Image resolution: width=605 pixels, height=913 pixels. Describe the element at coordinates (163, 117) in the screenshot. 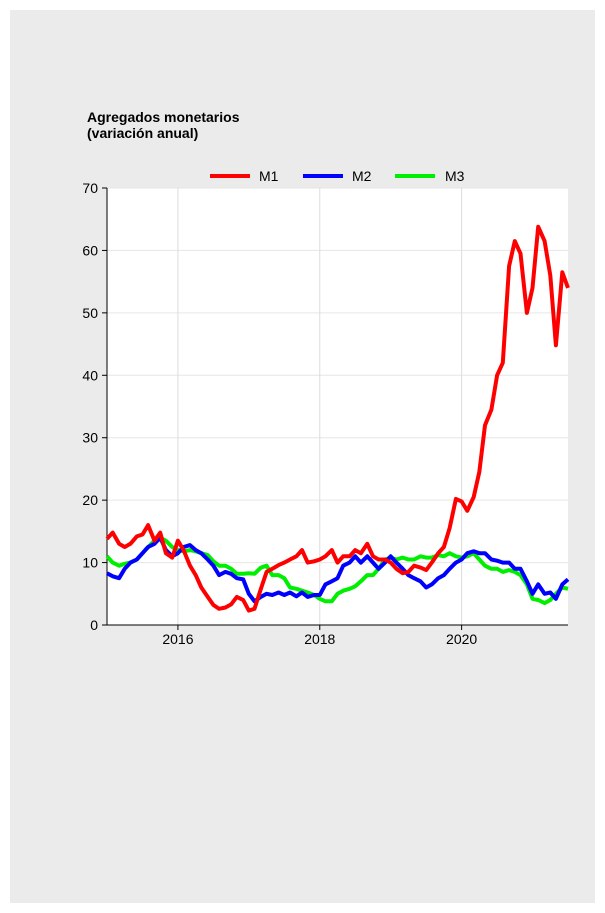

I see `chart-title: Agregados monetarios` at that location.